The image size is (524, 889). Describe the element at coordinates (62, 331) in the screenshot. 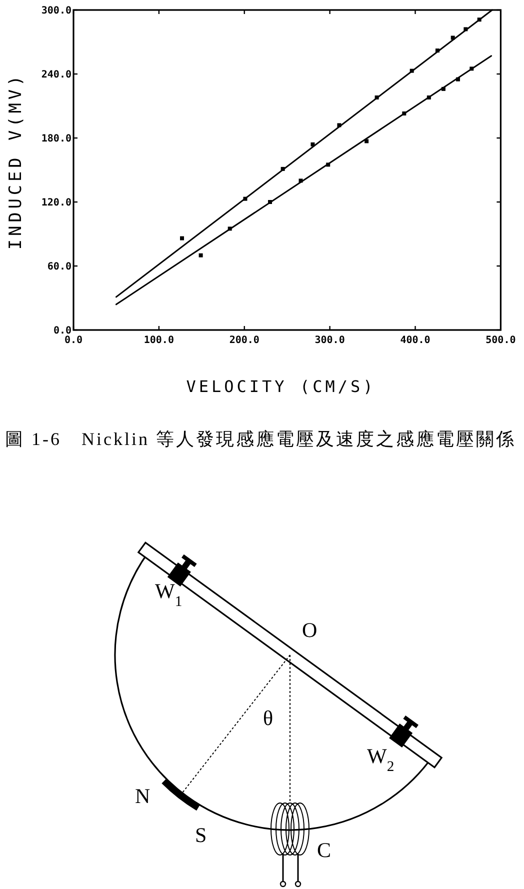

I see `y-tick-label: 0.0` at that location.